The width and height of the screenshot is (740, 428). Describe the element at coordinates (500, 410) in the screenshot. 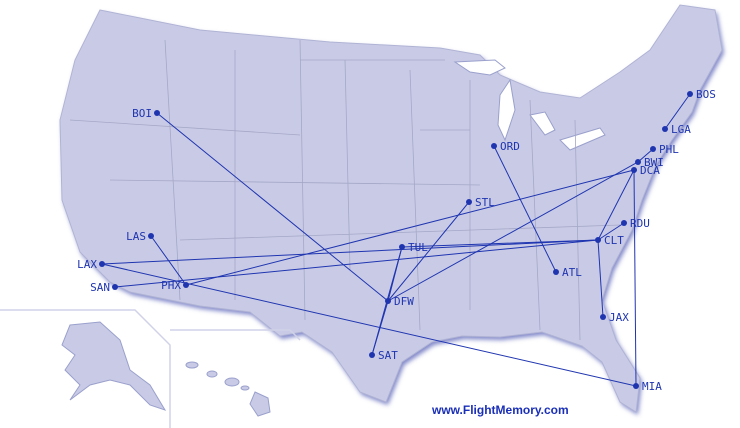

I see `flightmemory-credit-link: www.FlightMemory.com` at that location.